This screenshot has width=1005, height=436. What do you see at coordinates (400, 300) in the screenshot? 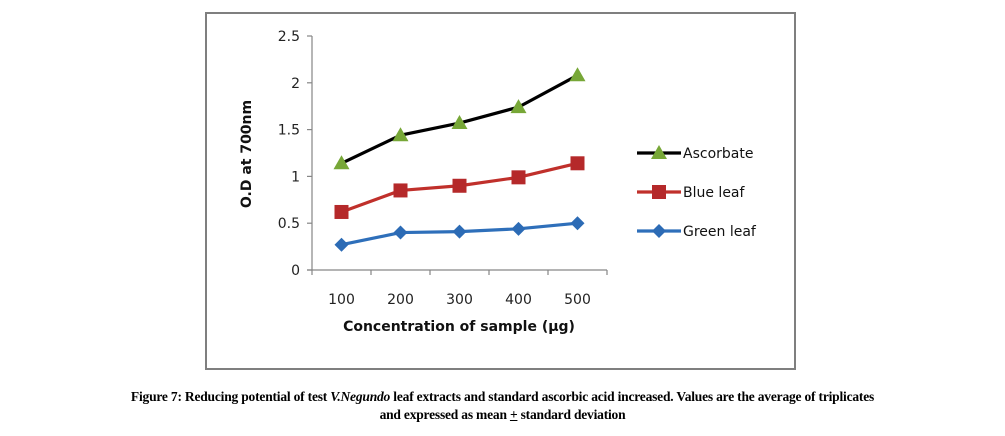
I see `x-tick-label: 200` at bounding box center [400, 300].